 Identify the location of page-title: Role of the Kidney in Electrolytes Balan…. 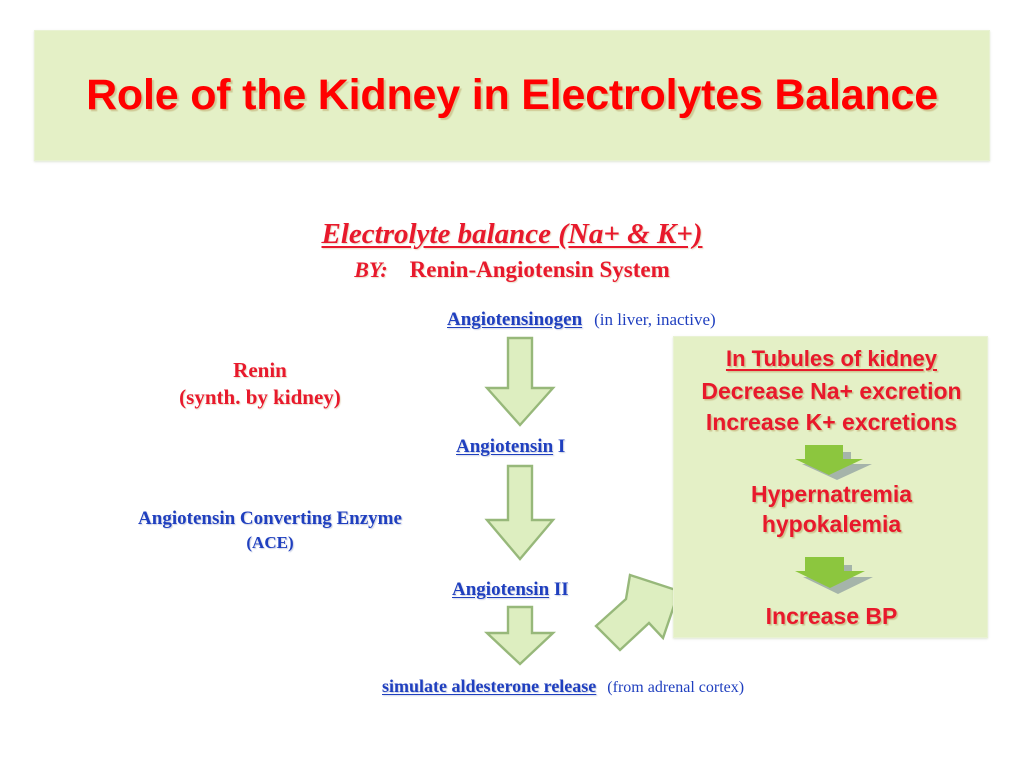
(512, 95).